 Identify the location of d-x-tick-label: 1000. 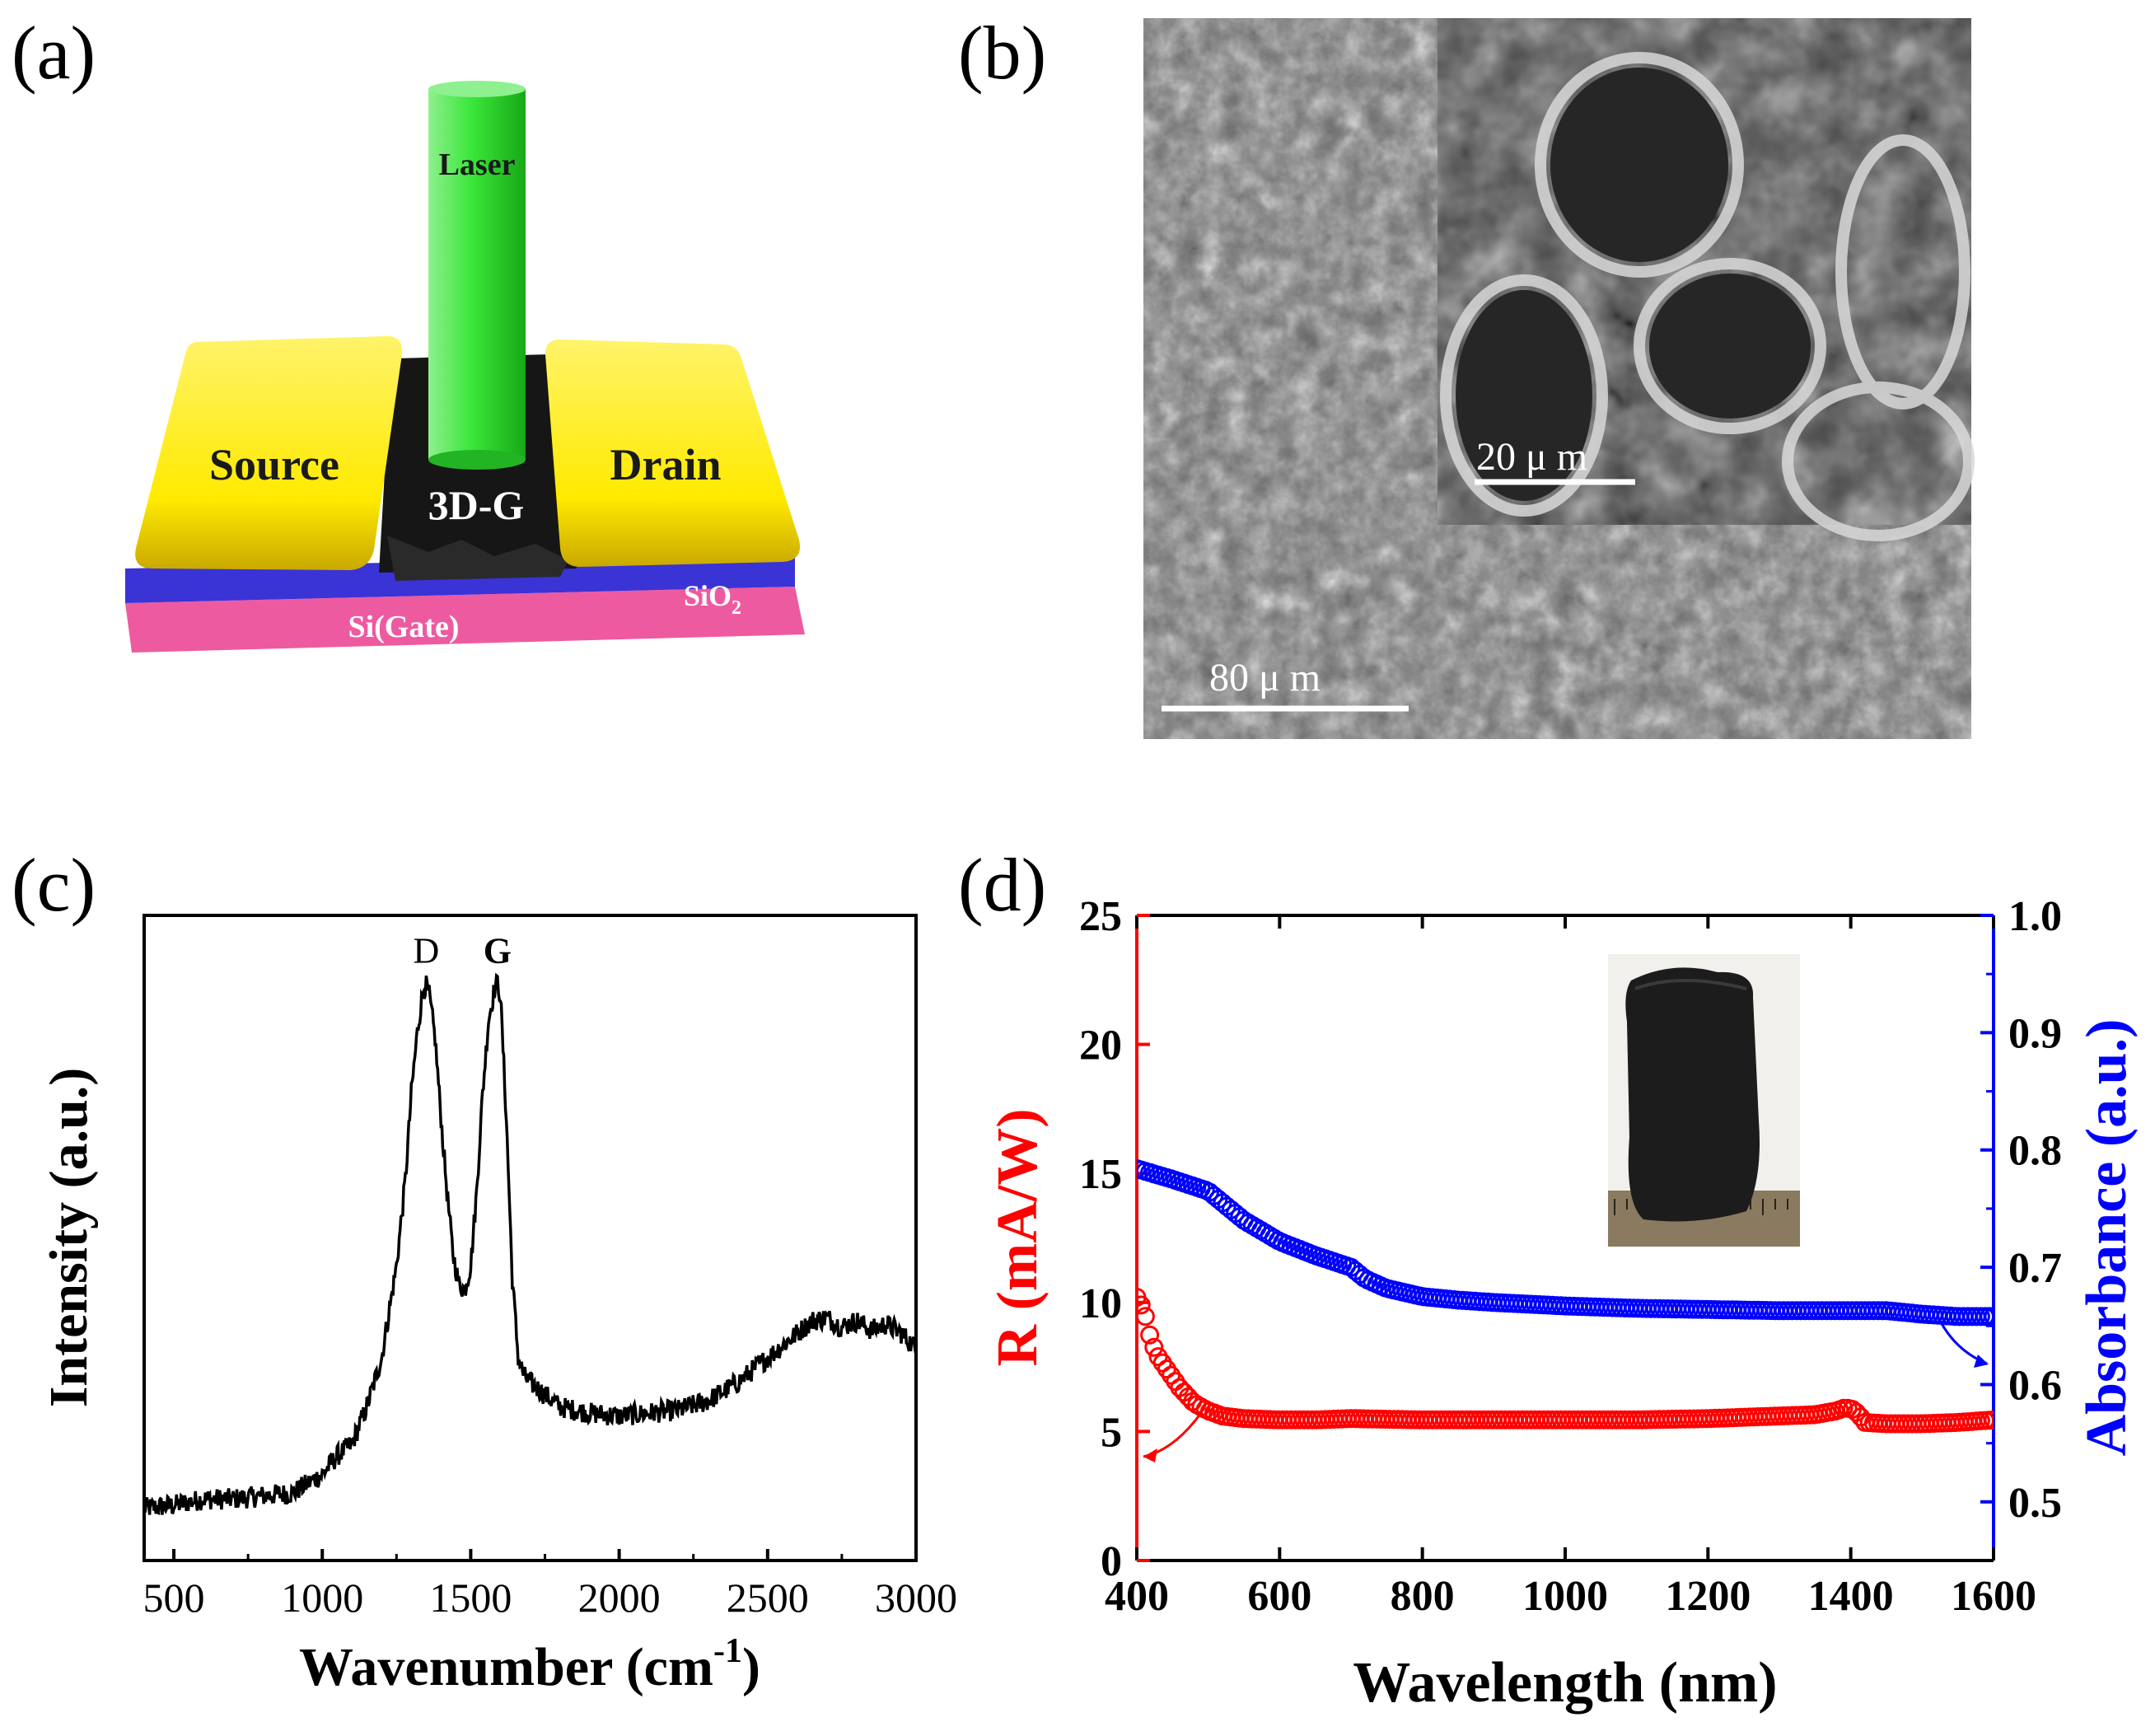
(1565, 1596).